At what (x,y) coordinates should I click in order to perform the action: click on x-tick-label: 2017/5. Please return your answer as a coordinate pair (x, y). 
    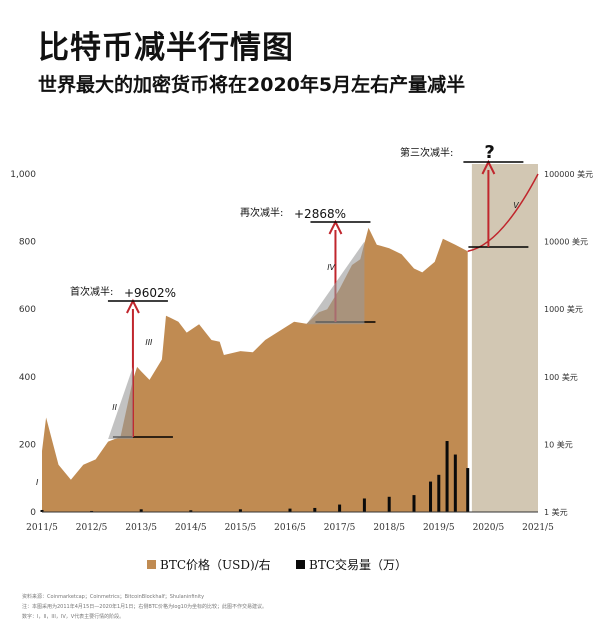
    Looking at the image, I should click on (340, 528).